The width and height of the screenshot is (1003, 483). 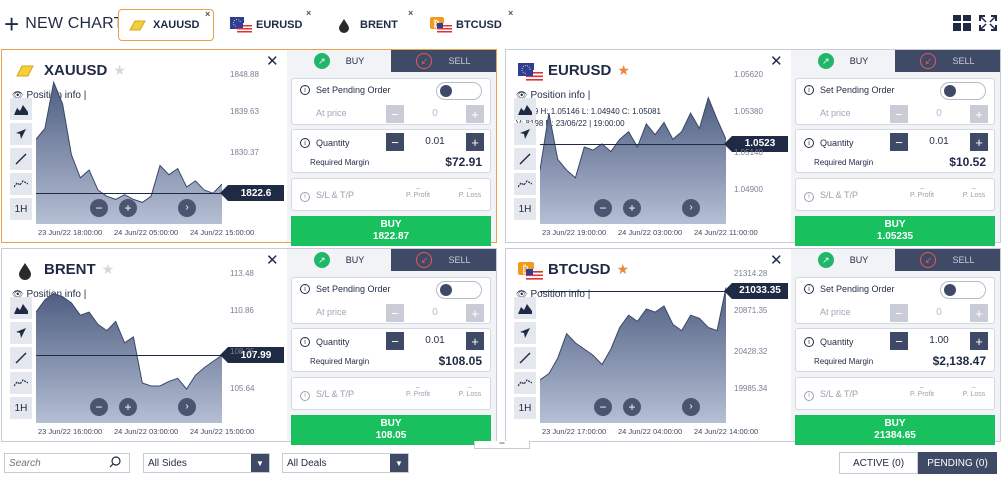 What do you see at coordinates (206, 463) in the screenshot?
I see `sides-dropdown: All Sides ▼` at bounding box center [206, 463].